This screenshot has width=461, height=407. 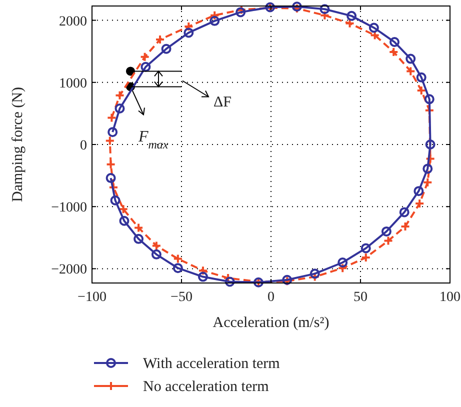 I want to click on x-axis-title: Acceleration (m/s²), so click(x=271, y=323).